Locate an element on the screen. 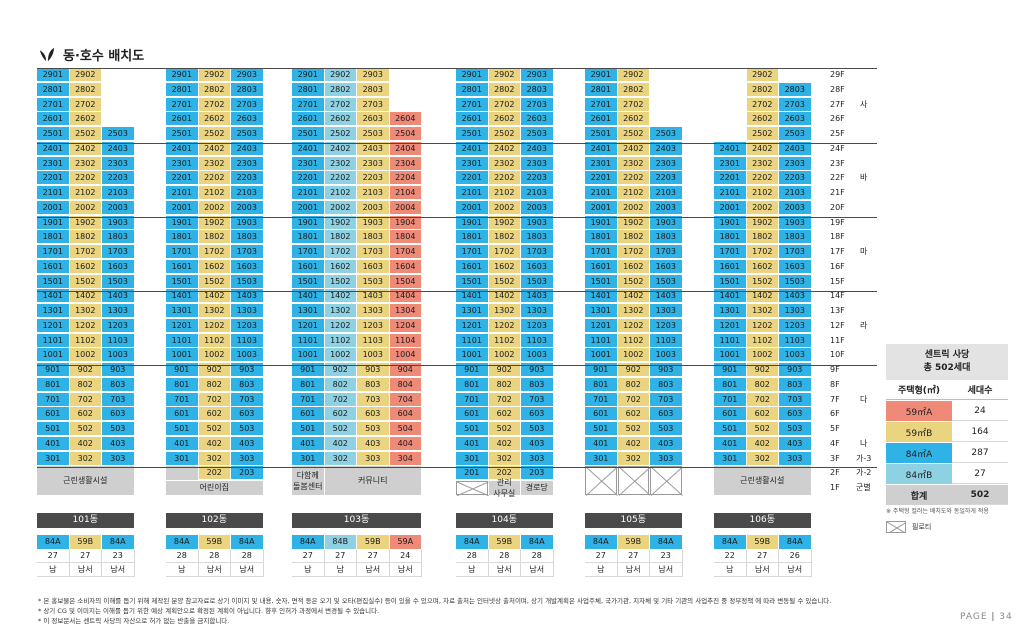 The image size is (1025, 643). amenity-block: 커뮤니티 is located at coordinates (372, 480).